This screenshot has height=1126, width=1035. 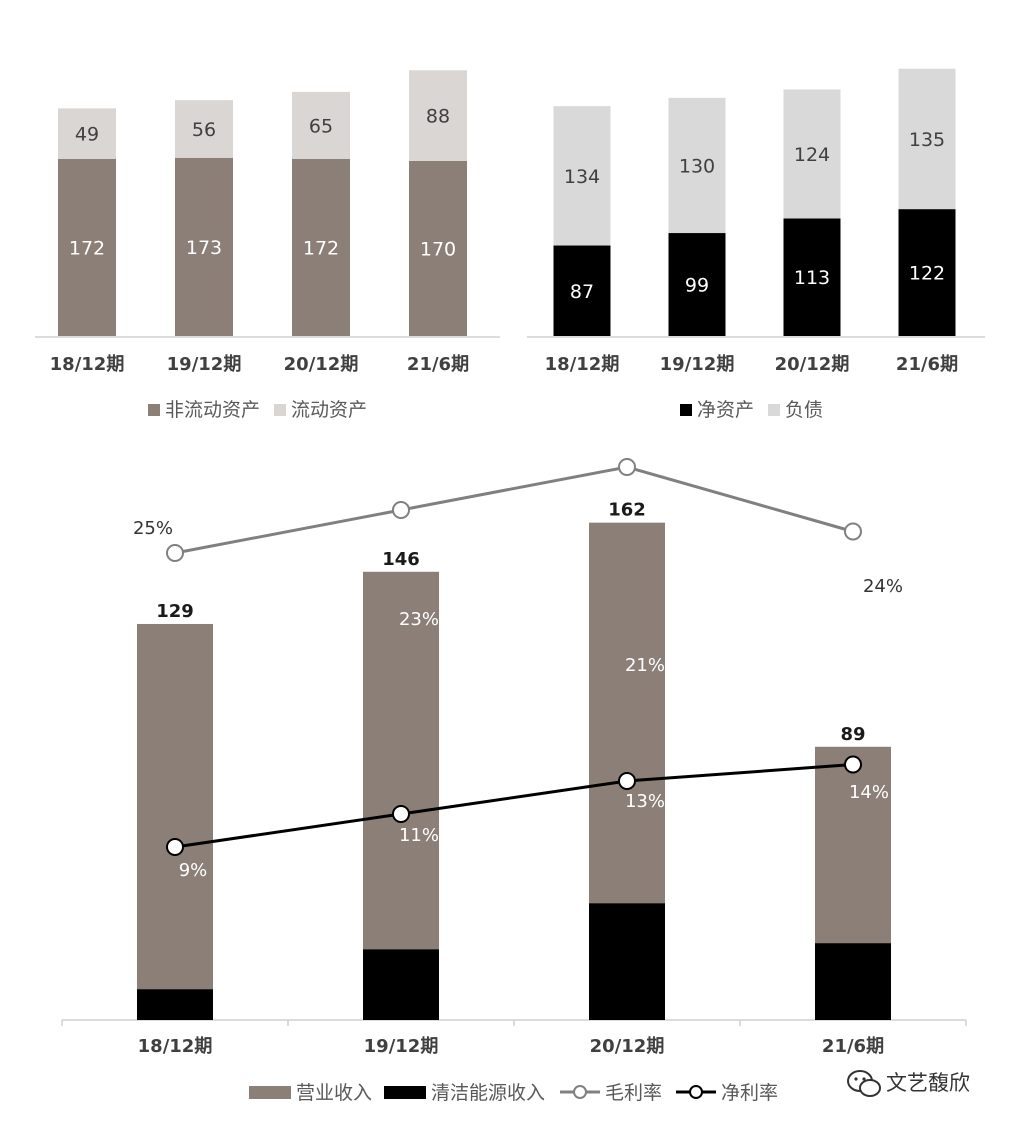 I want to click on data-label: 170, so click(x=438, y=249).